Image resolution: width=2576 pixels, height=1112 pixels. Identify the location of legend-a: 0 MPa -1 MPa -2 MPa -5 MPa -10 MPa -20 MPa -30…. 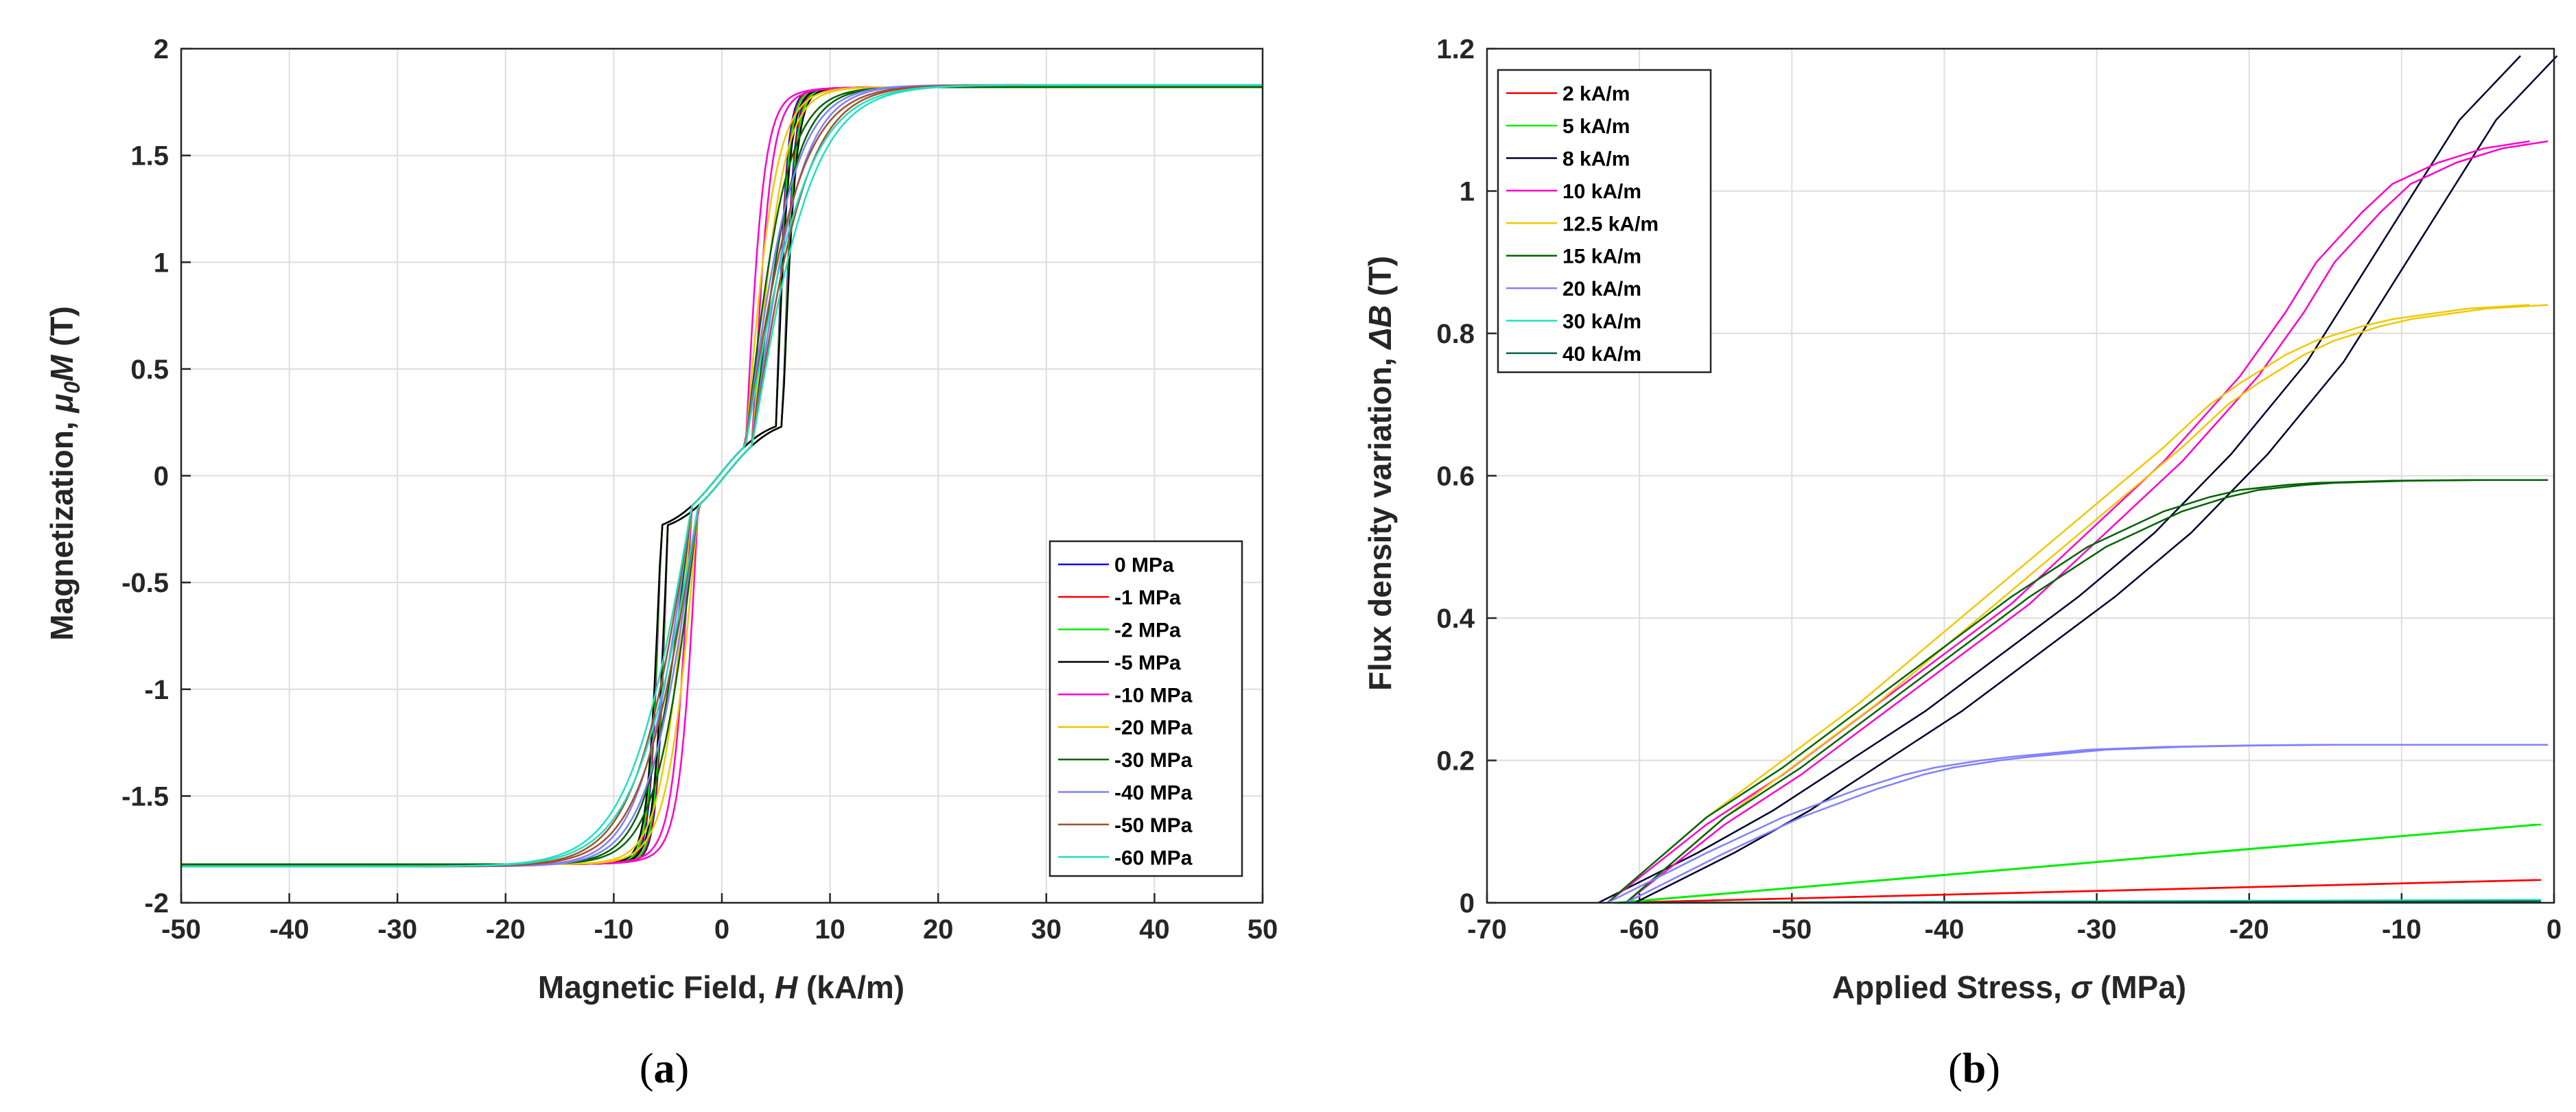
(1146, 708).